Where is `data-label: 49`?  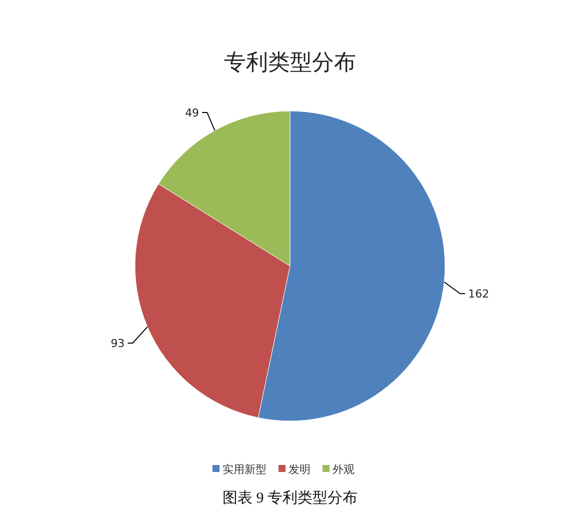 data-label: 49 is located at coordinates (192, 113).